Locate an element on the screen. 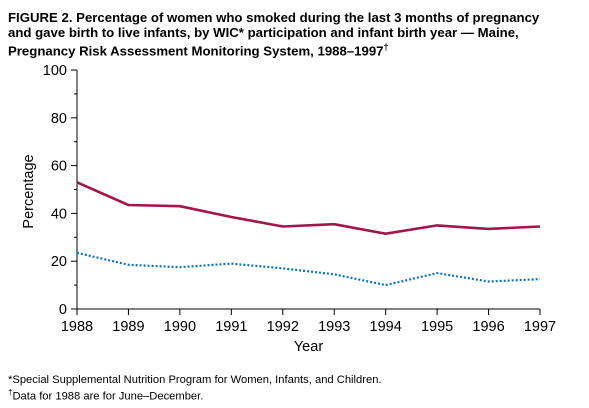 The height and width of the screenshot is (408, 589). y-tick-label: 0 is located at coordinates (63, 310).